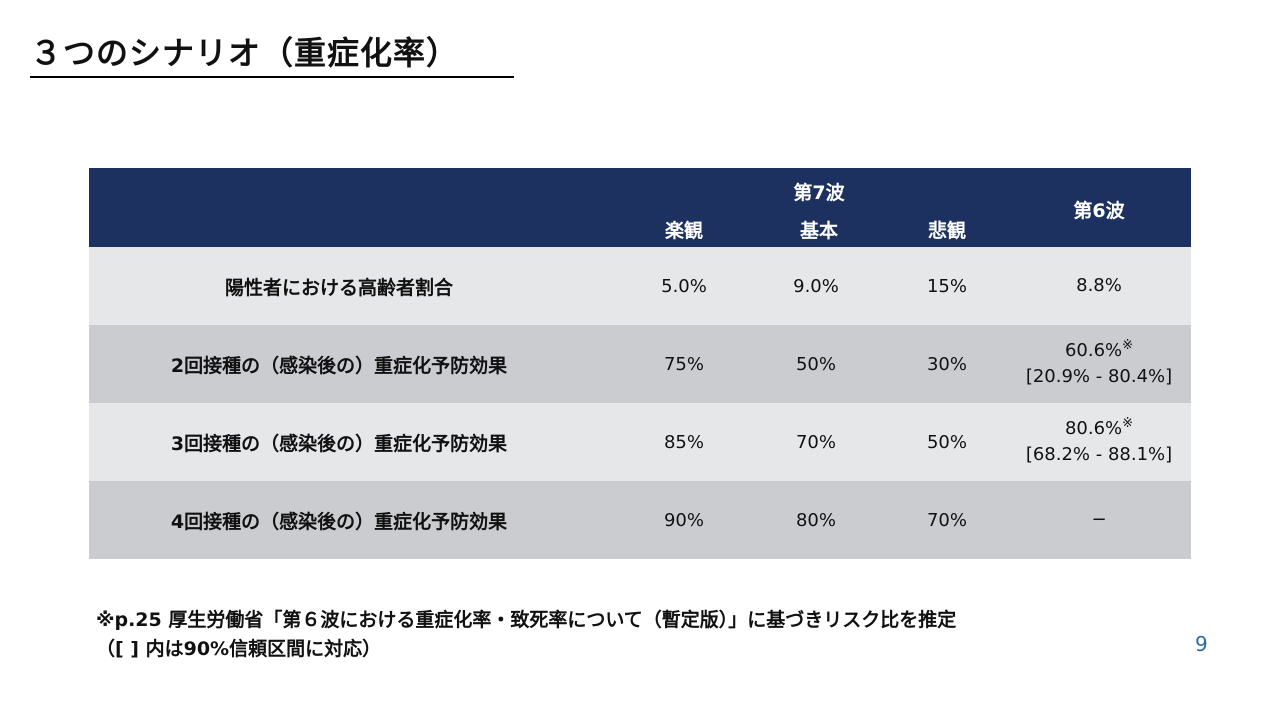  I want to click on cell-pessimistic: 70%, so click(946, 520).